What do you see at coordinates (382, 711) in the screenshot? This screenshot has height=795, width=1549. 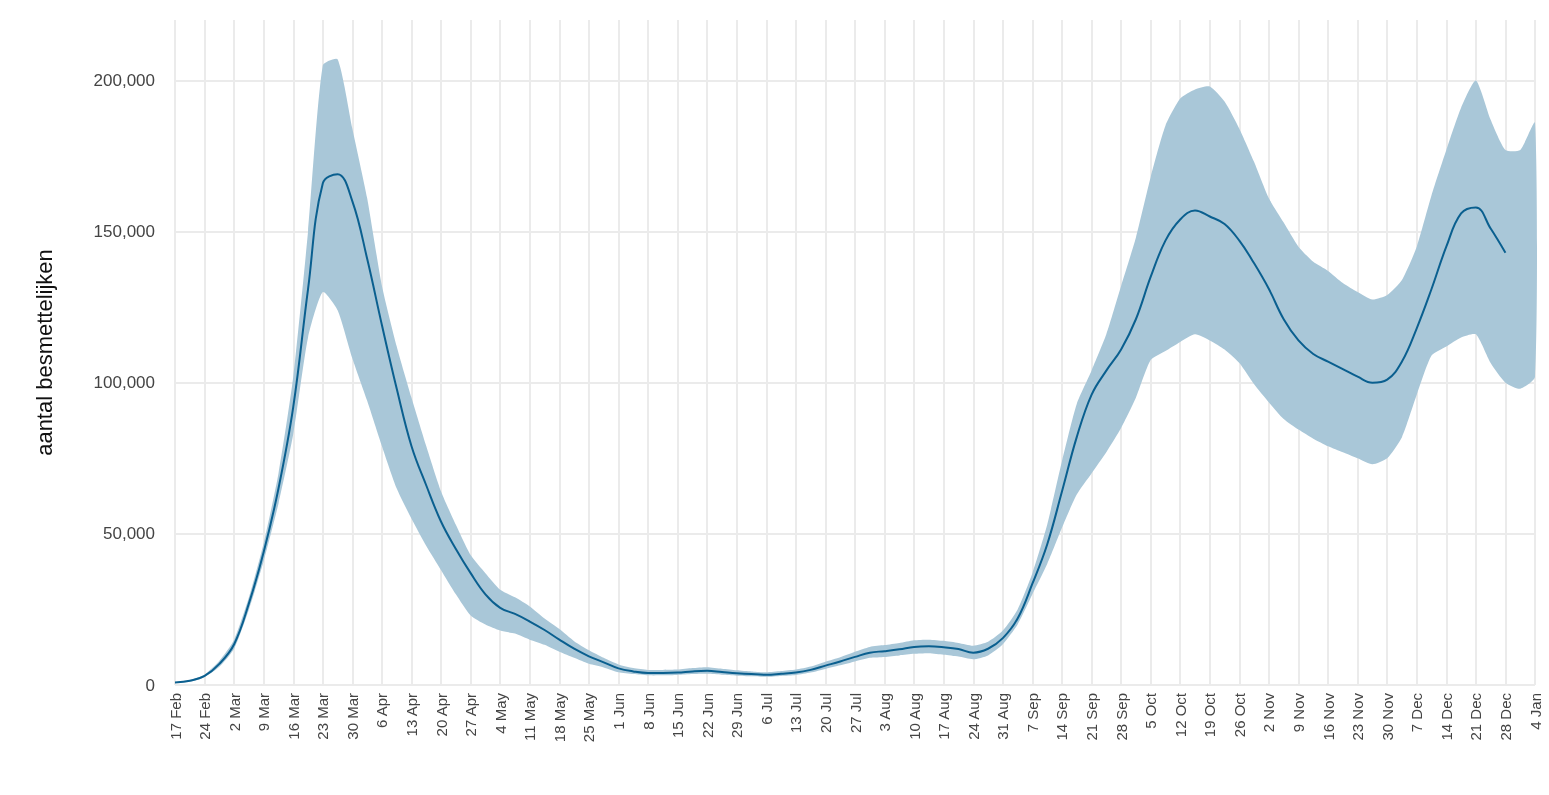 I see `x-tick-label: 6 Apr` at bounding box center [382, 711].